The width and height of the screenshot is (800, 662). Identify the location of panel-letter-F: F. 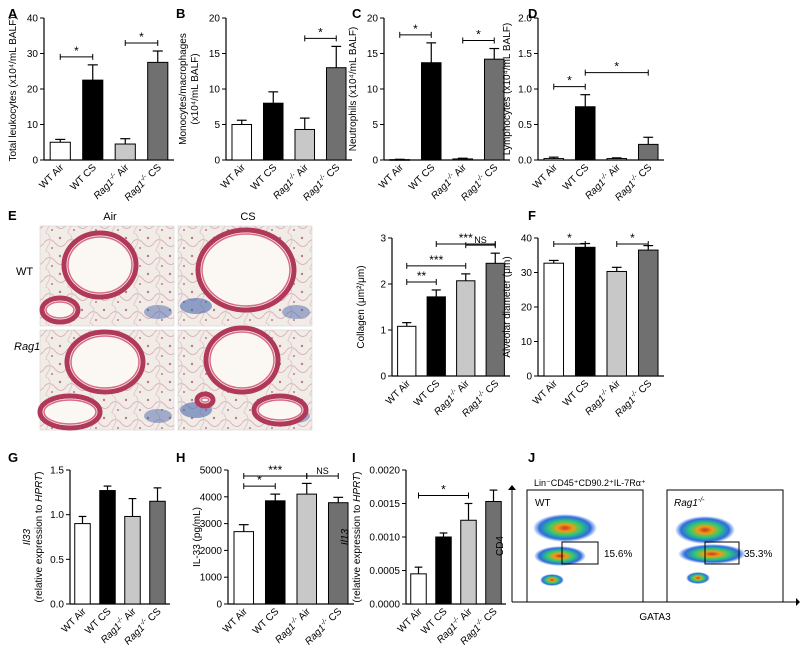
(532, 215).